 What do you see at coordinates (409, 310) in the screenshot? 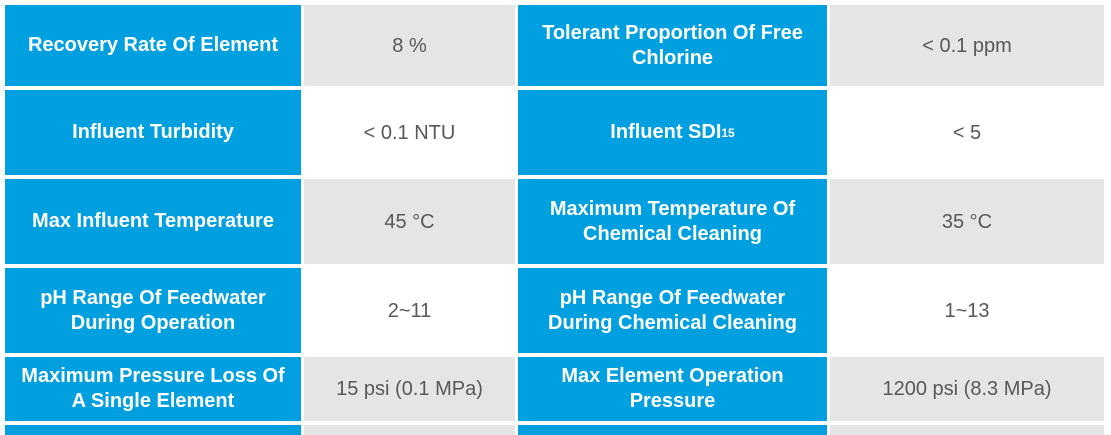
I see `spec-value-cell: 2~11` at bounding box center [409, 310].